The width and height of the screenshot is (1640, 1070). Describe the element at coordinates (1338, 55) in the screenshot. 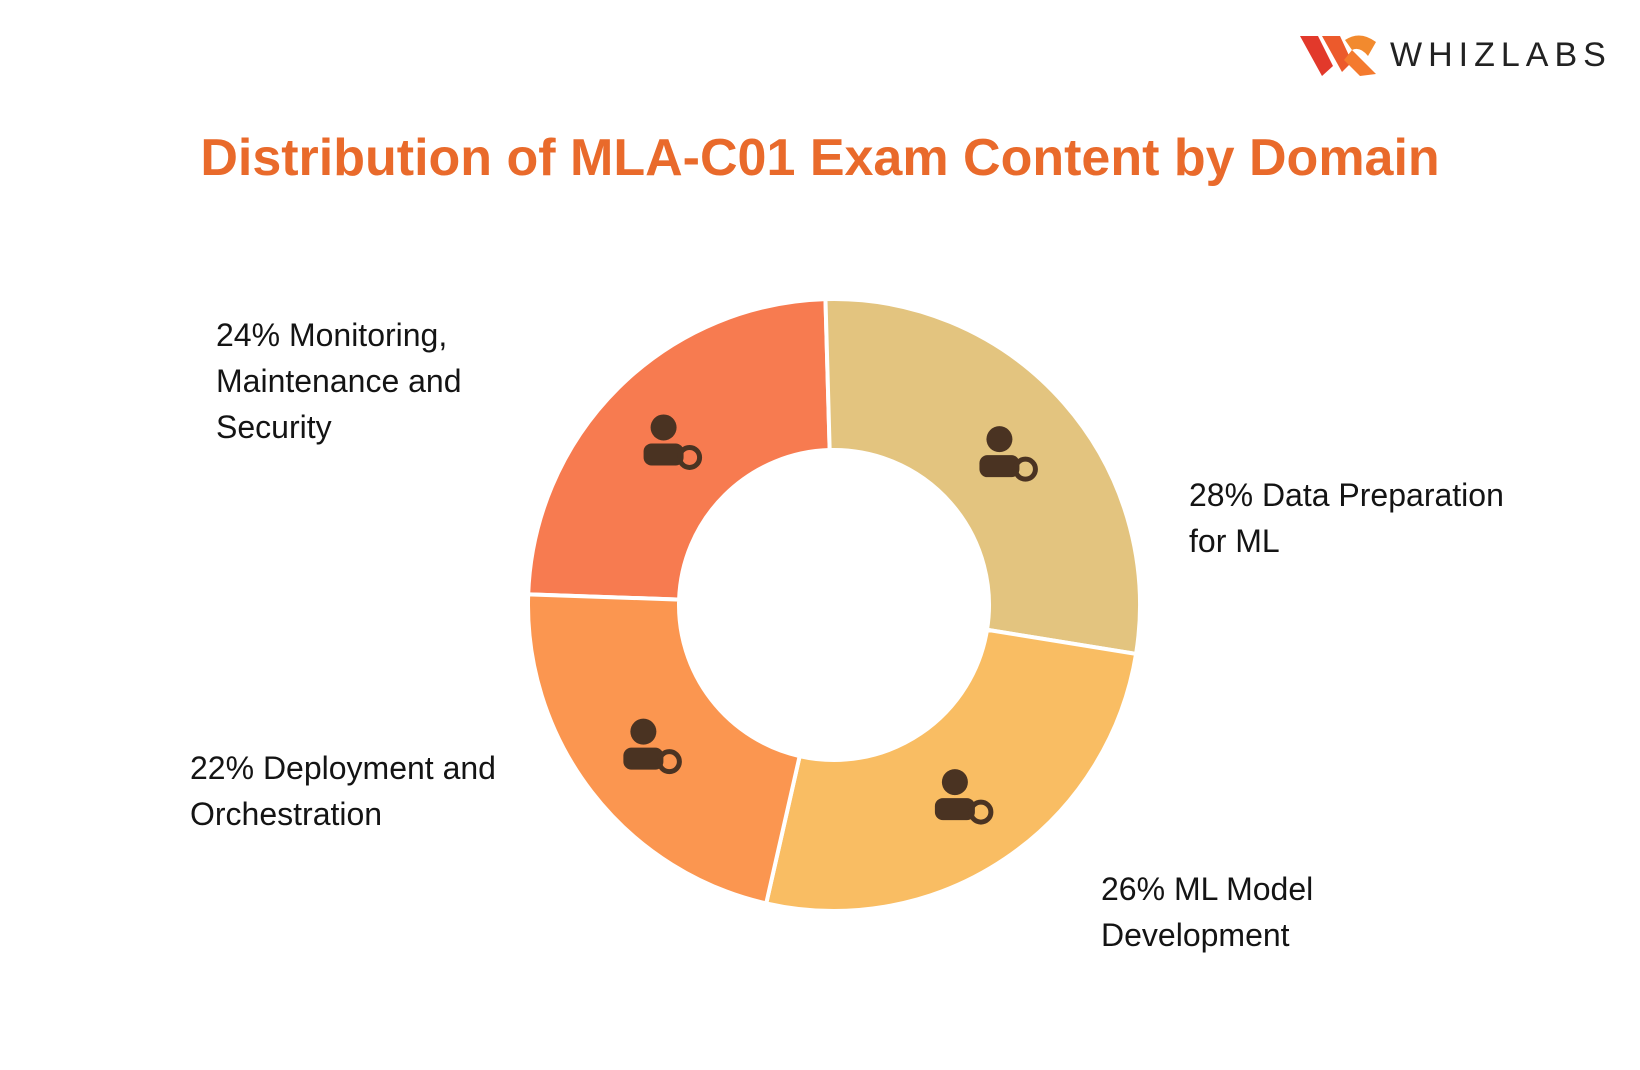

I see `logo-mark` at that location.